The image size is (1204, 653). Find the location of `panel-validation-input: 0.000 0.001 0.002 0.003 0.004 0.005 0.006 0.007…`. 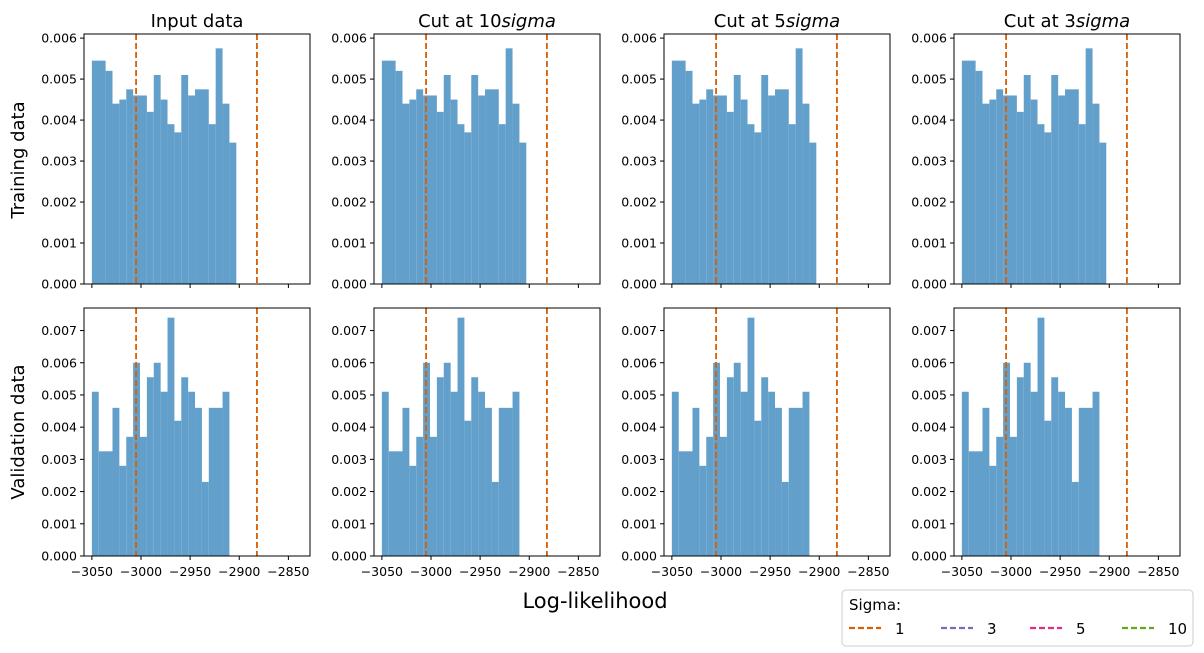

panel-validation-input: 0.000 0.001 0.002 0.003 0.004 0.005 0.006 0.007… is located at coordinates (176, 443).